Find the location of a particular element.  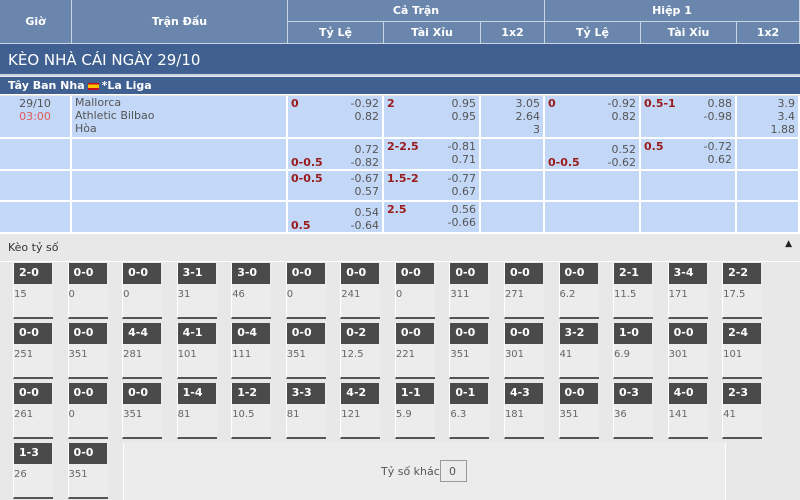

odds-values: -0.72 0.62 is located at coordinates (718, 153).